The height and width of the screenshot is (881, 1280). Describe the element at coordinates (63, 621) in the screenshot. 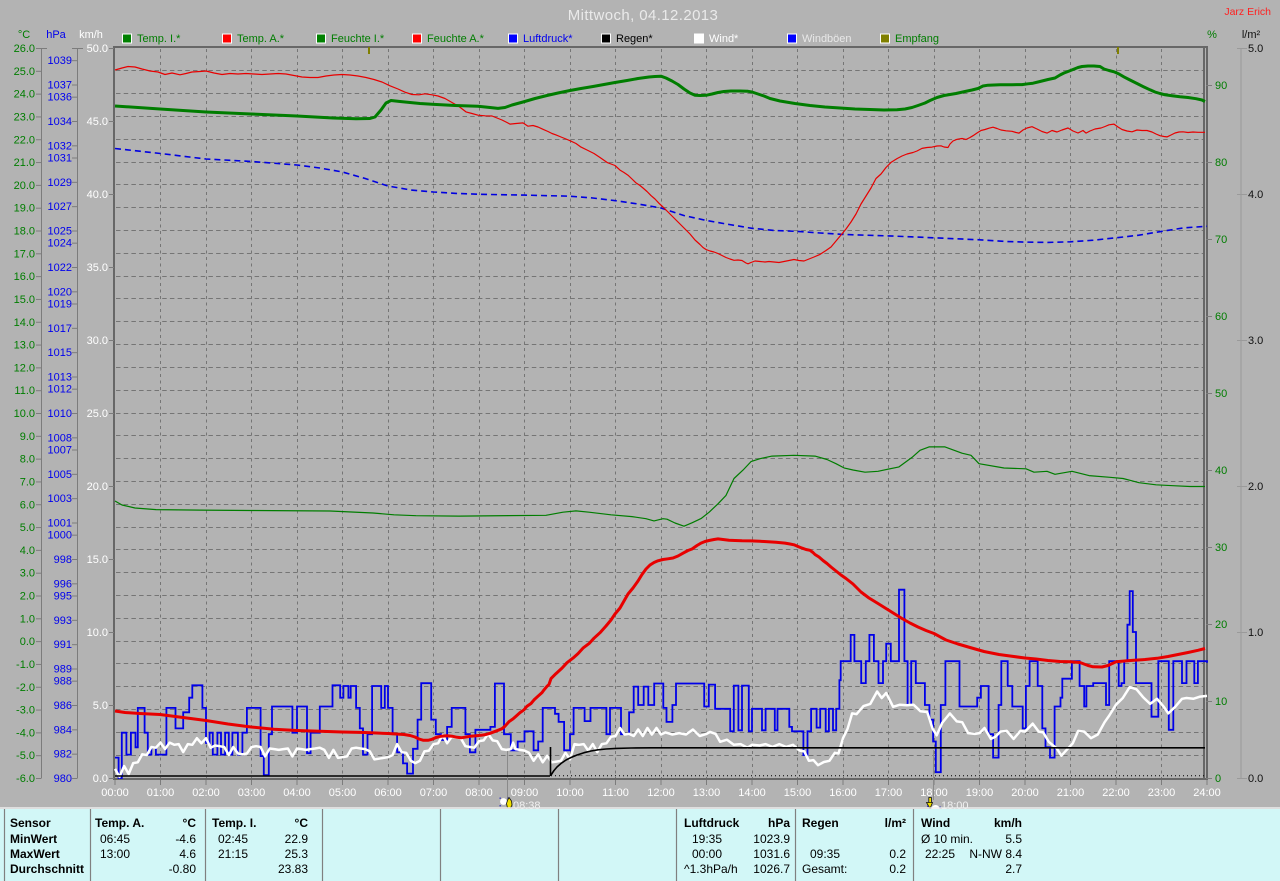

I see `svg-text: 993` at that location.